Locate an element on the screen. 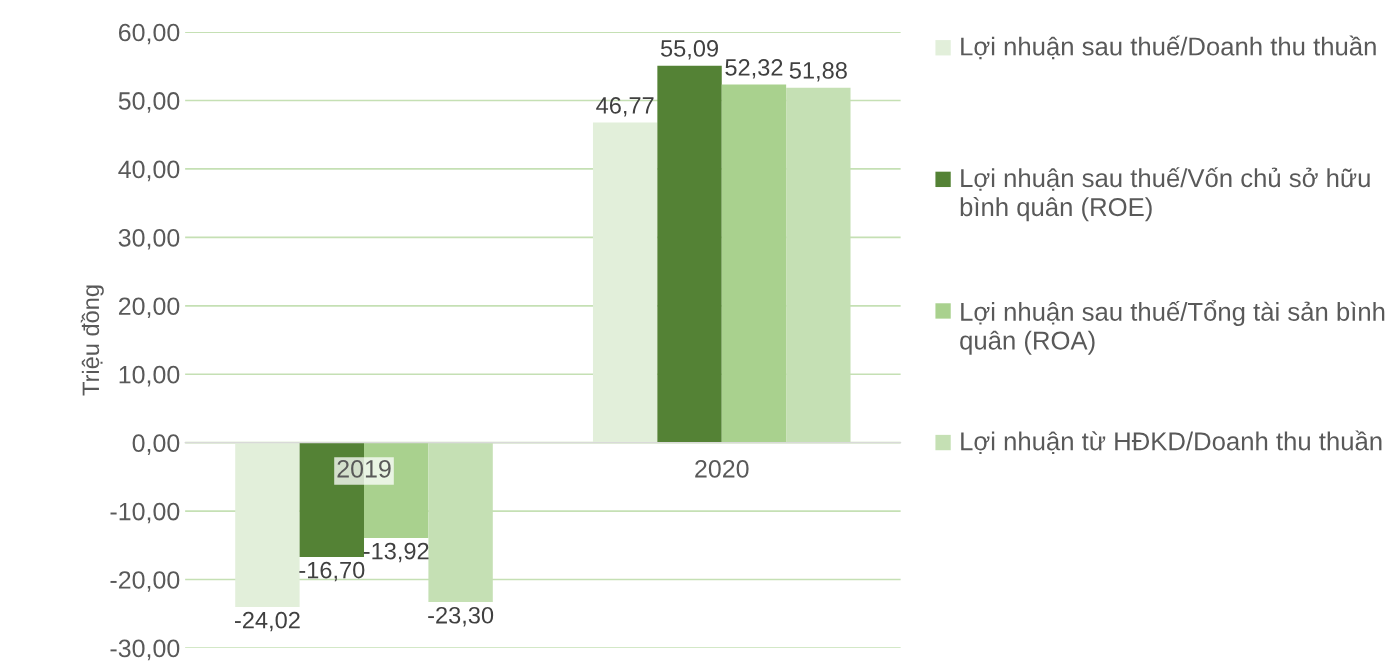 The height and width of the screenshot is (668, 1392). y-tick-label: 10,00 is located at coordinates (149, 376).